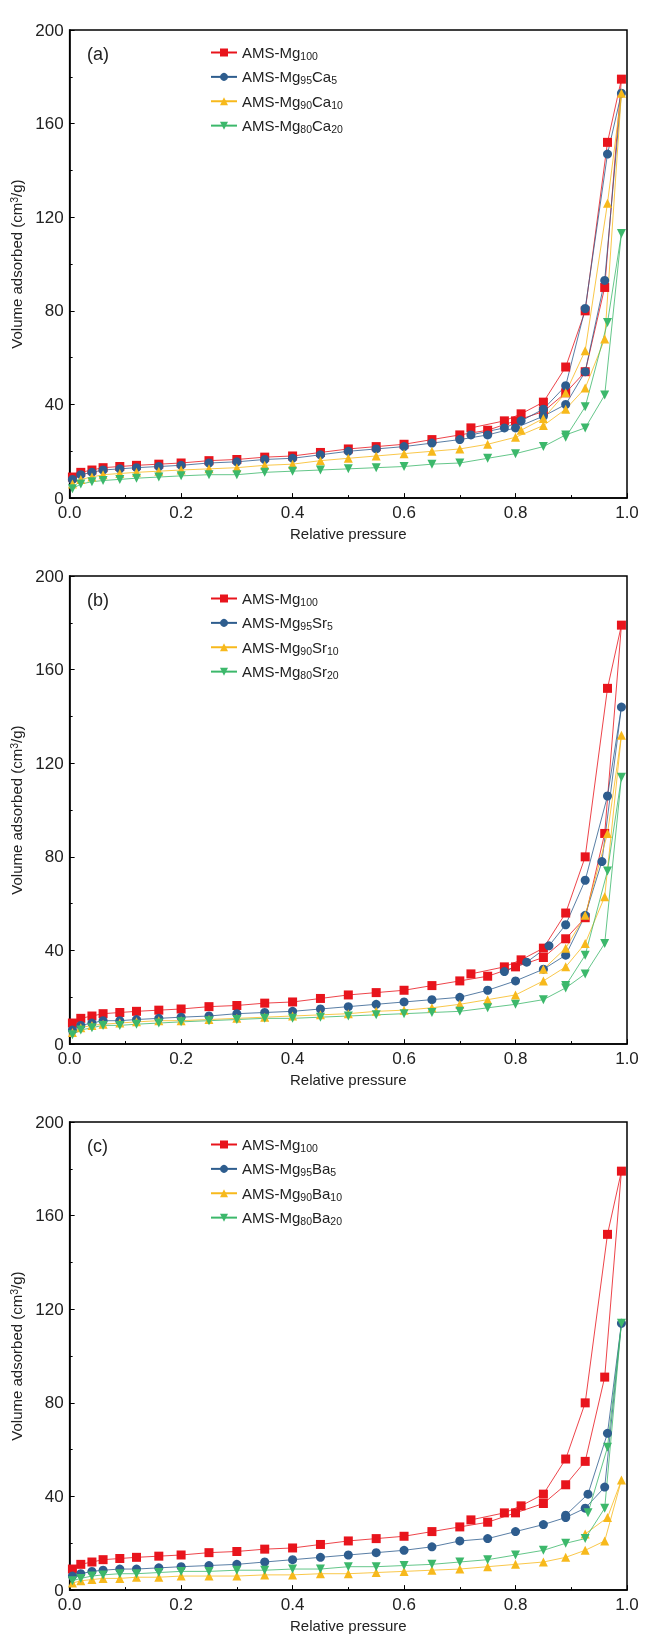 This screenshot has width=651, height=1638. I want to click on text: (c), so click(97, 1146).